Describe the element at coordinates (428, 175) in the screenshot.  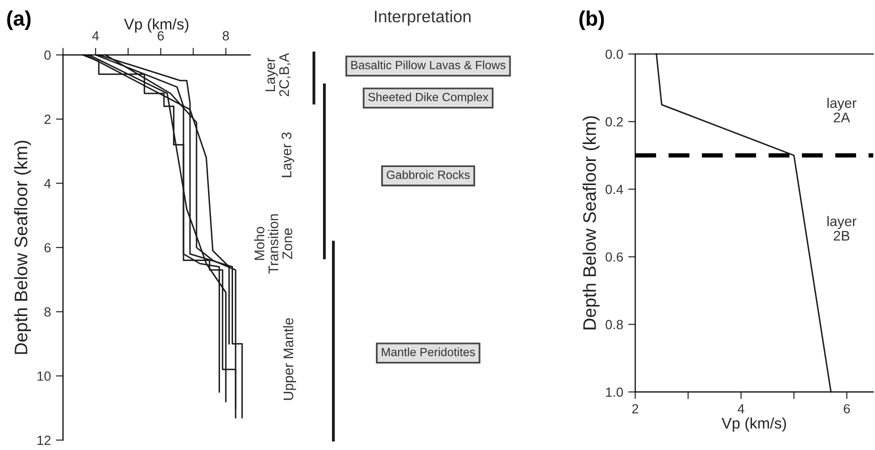
I see `text: Gabbroic Rocks` at that location.